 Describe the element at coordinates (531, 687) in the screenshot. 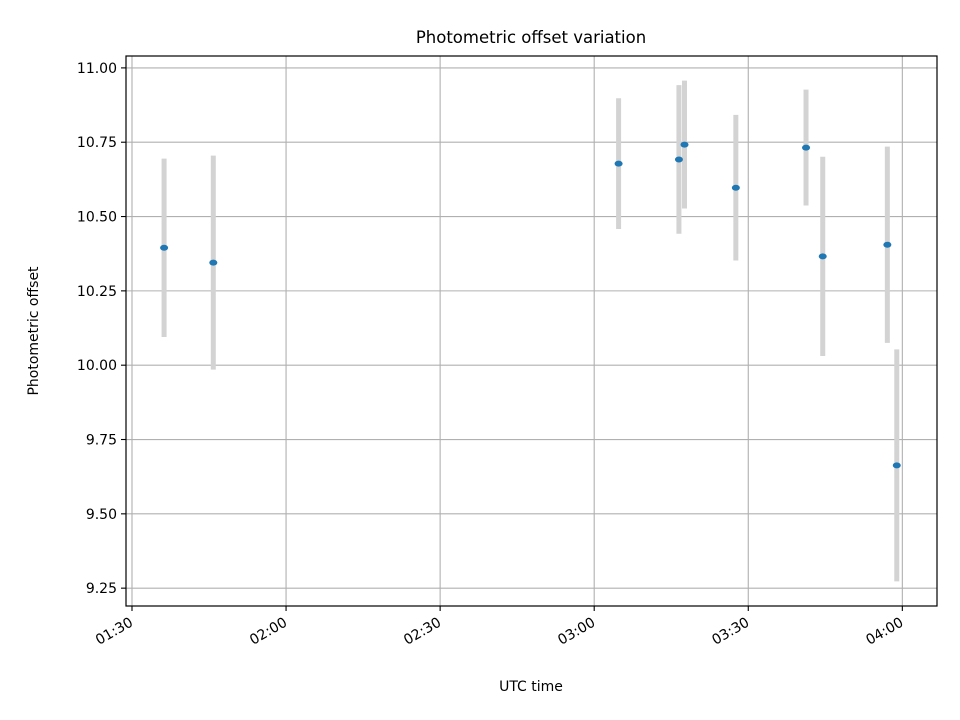

I see `x-axis-label: UTC time` at that location.